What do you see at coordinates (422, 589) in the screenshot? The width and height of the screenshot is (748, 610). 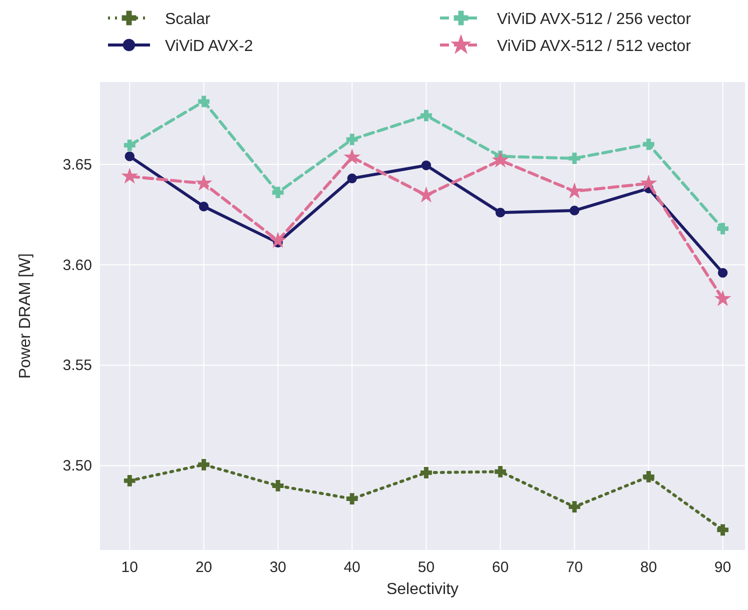 I see `x-axis-title: Selectivity` at bounding box center [422, 589].